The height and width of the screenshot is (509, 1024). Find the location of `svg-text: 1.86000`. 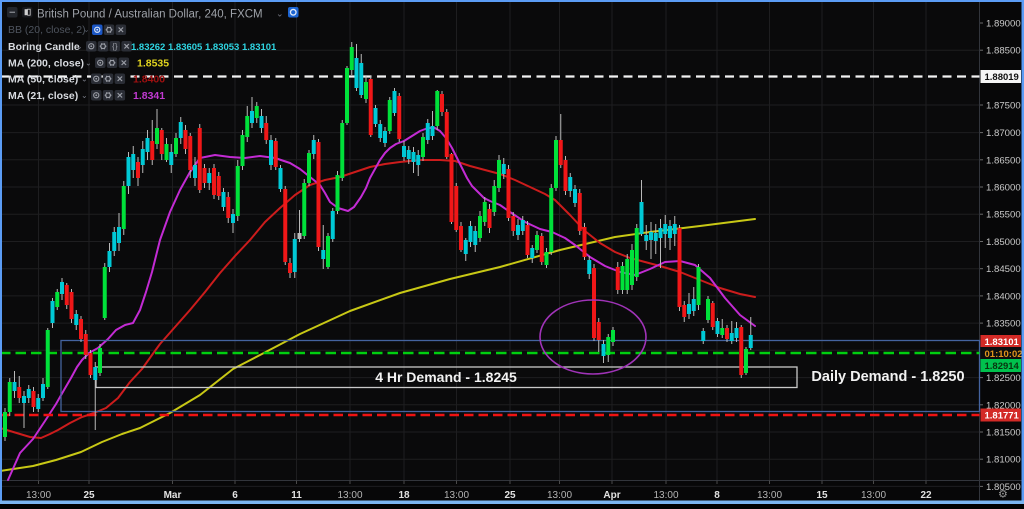

svg-text: 1.86000 is located at coordinates (1003, 188).